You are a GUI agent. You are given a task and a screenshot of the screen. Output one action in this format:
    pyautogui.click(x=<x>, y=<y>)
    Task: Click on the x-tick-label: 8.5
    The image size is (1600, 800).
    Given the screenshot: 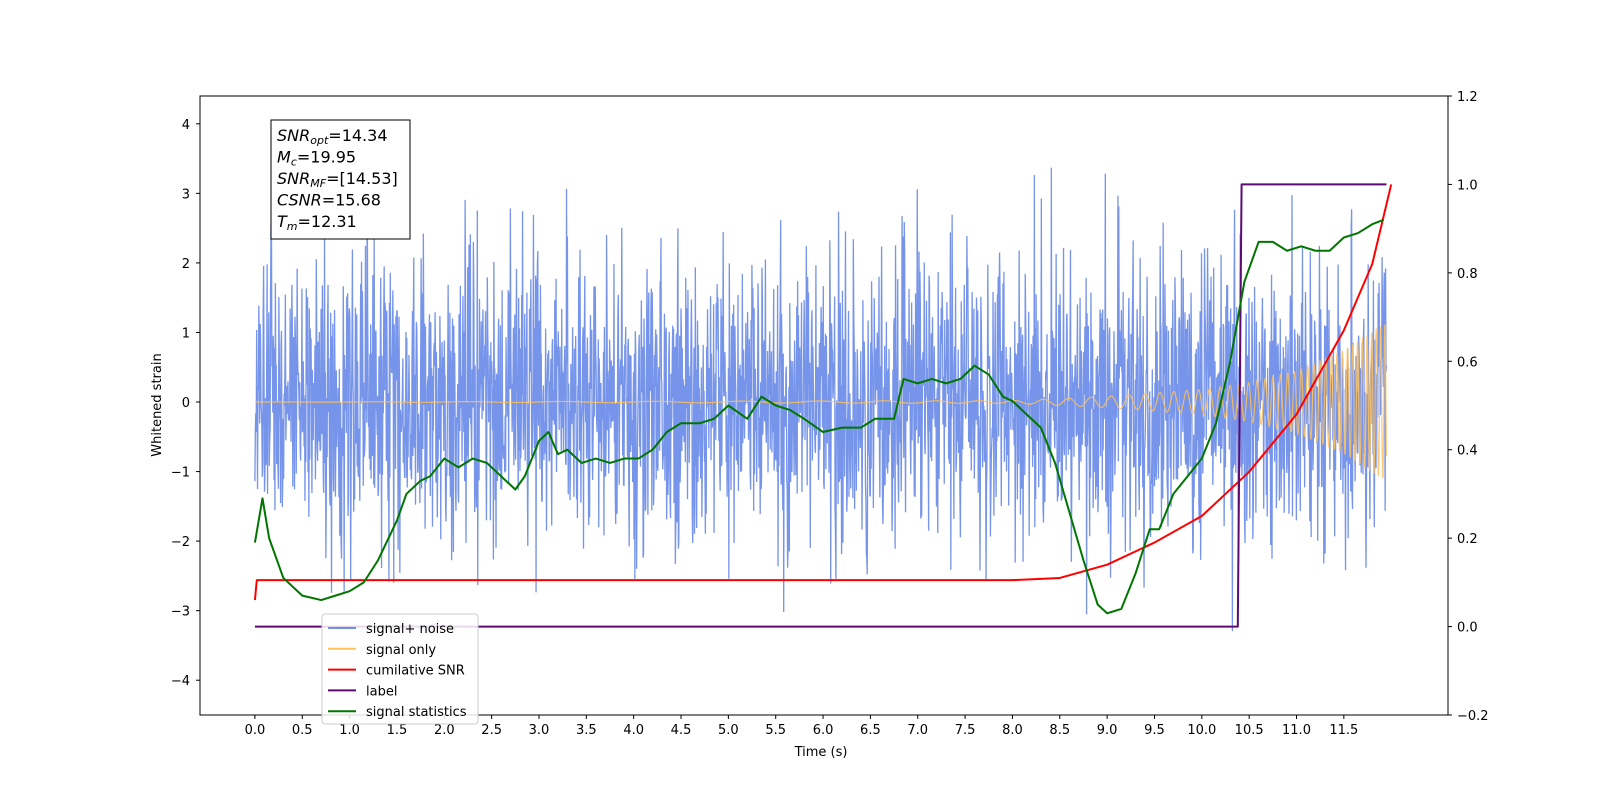 What is the action you would take?
    pyautogui.click(x=1059, y=730)
    